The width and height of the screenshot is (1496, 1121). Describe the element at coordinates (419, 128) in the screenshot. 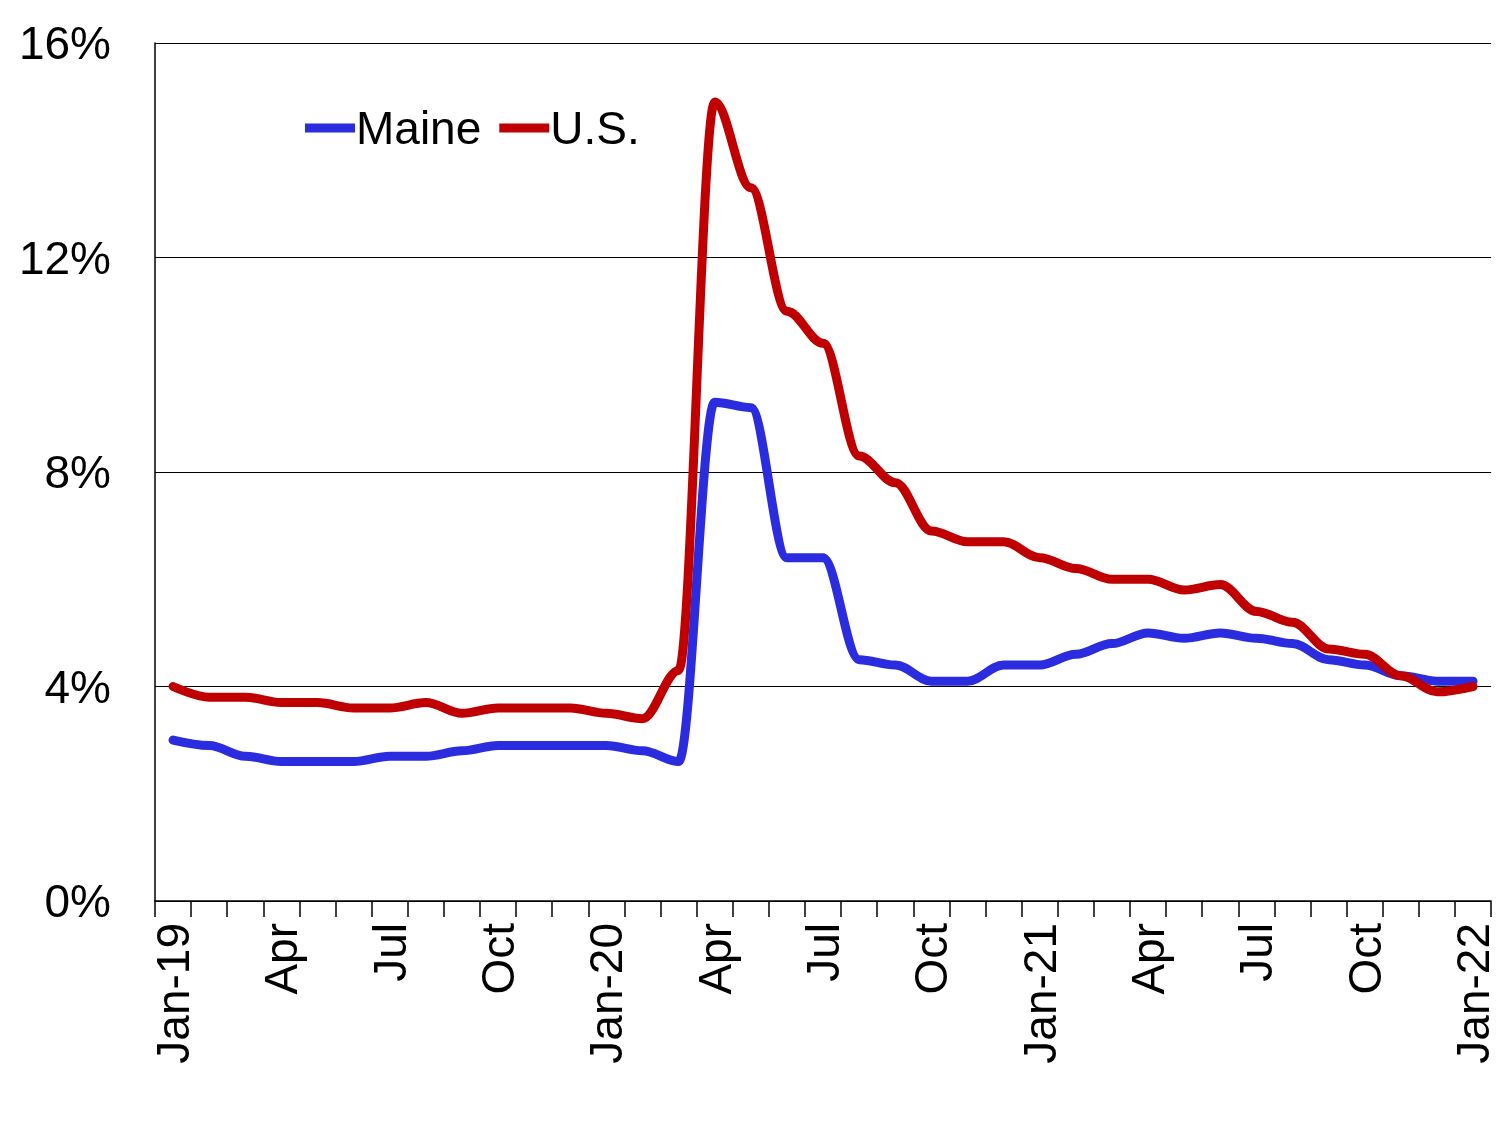

I see `legend-label: Maine` at that location.